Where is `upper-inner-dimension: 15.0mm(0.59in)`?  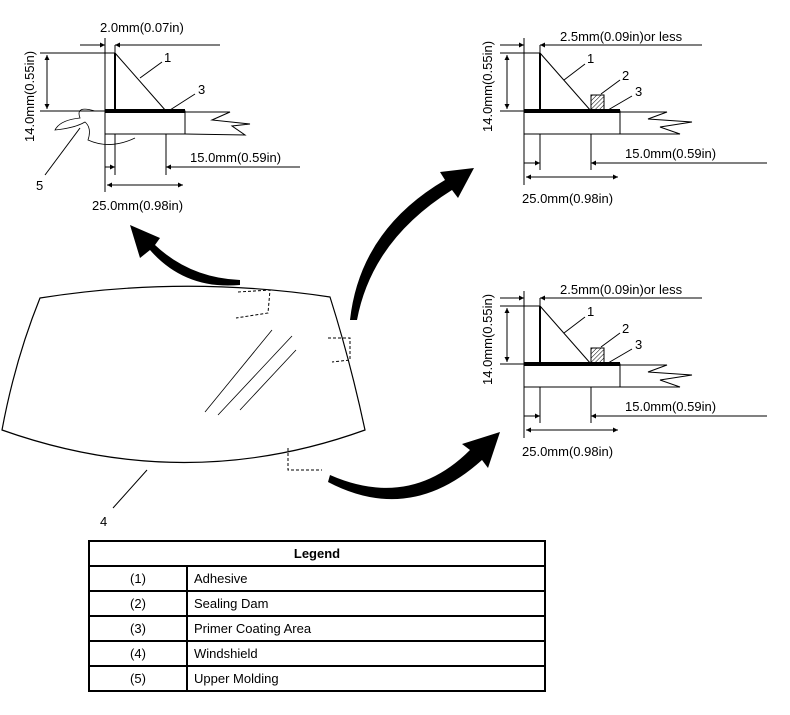 upper-inner-dimension: 15.0mm(0.59in) is located at coordinates (235, 157).